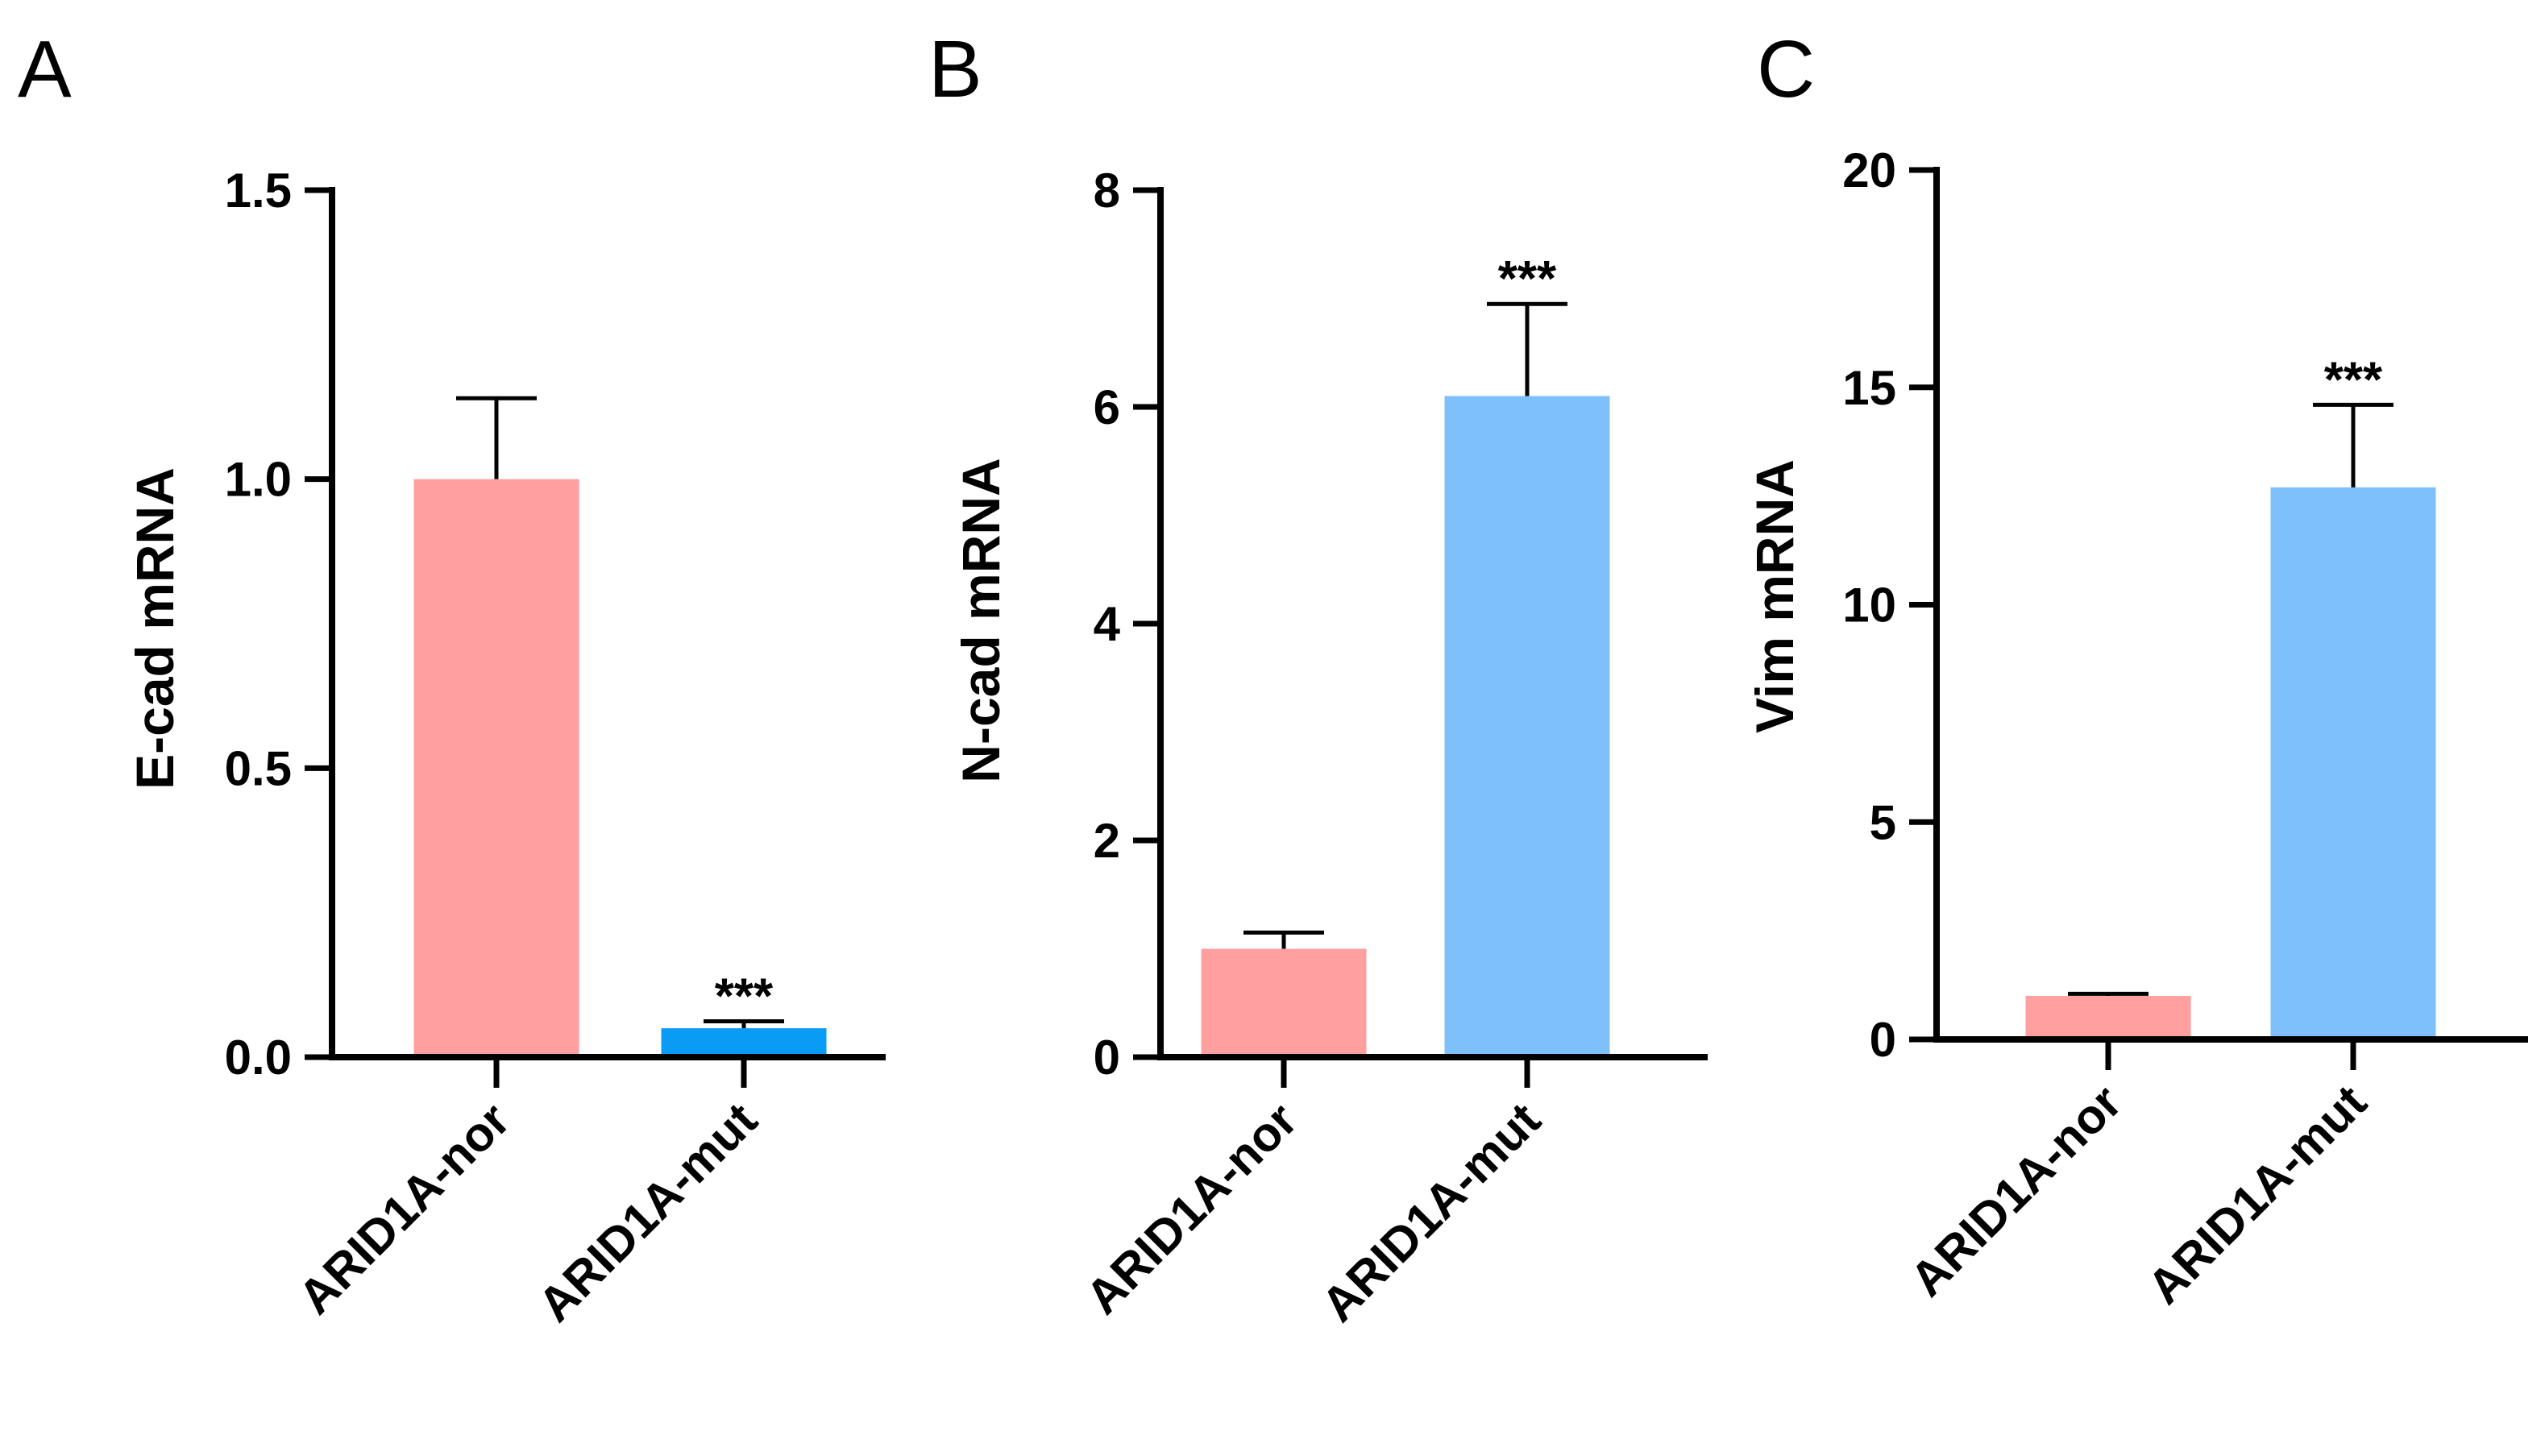 This screenshot has height=1456, width=2545. I want to click on y-tick-label: 1.0, so click(258, 480).